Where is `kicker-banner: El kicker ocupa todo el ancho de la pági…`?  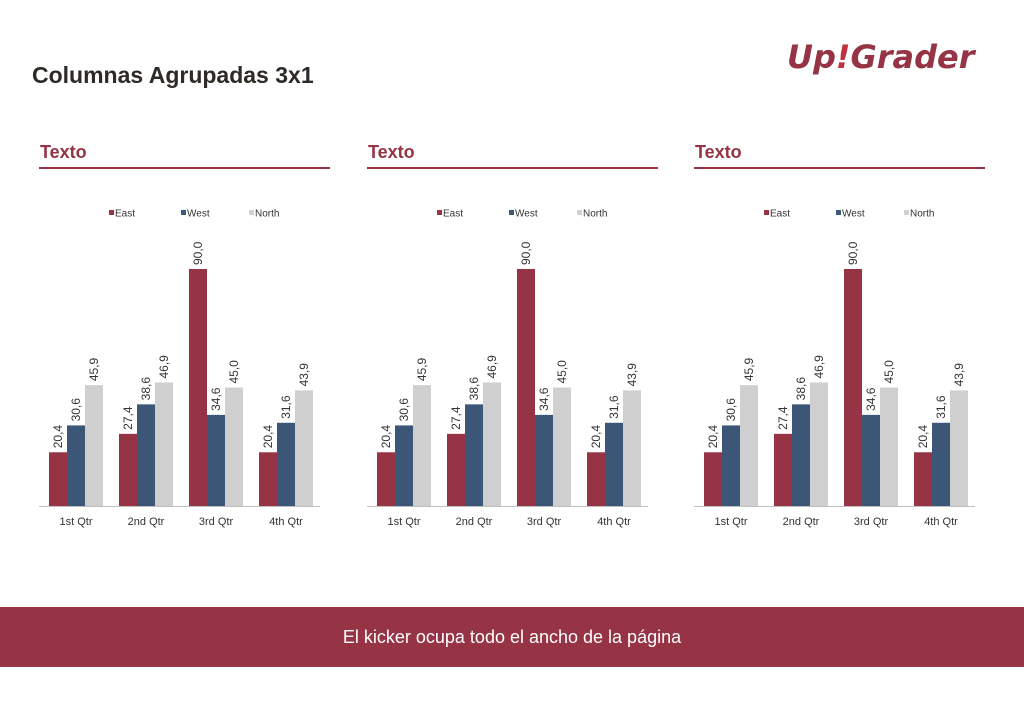
kicker-banner: El kicker ocupa todo el ancho de la pági… is located at coordinates (512, 637).